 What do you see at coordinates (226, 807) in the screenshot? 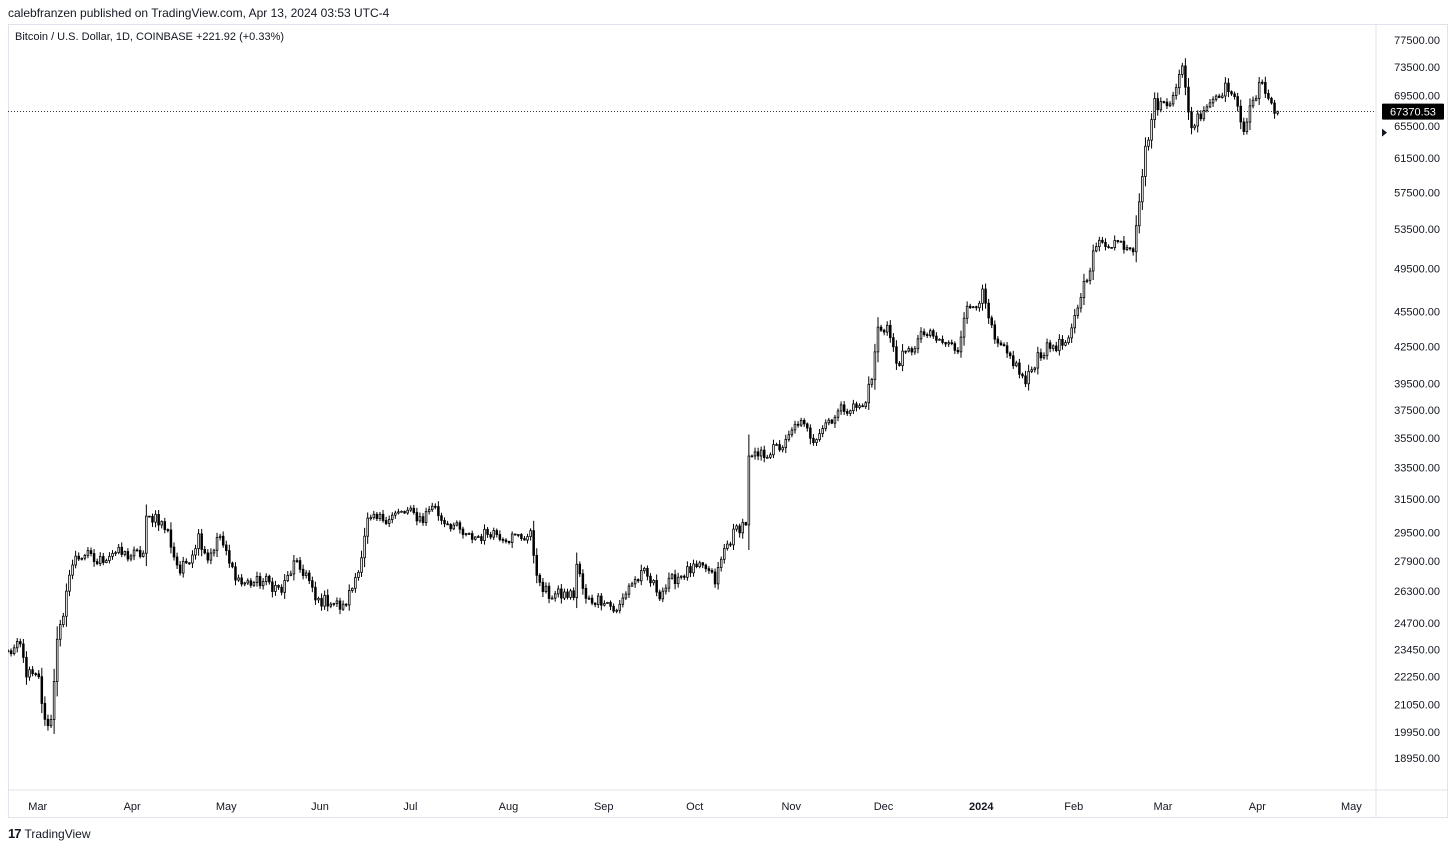
I see `x-tick-label: May` at bounding box center [226, 807].